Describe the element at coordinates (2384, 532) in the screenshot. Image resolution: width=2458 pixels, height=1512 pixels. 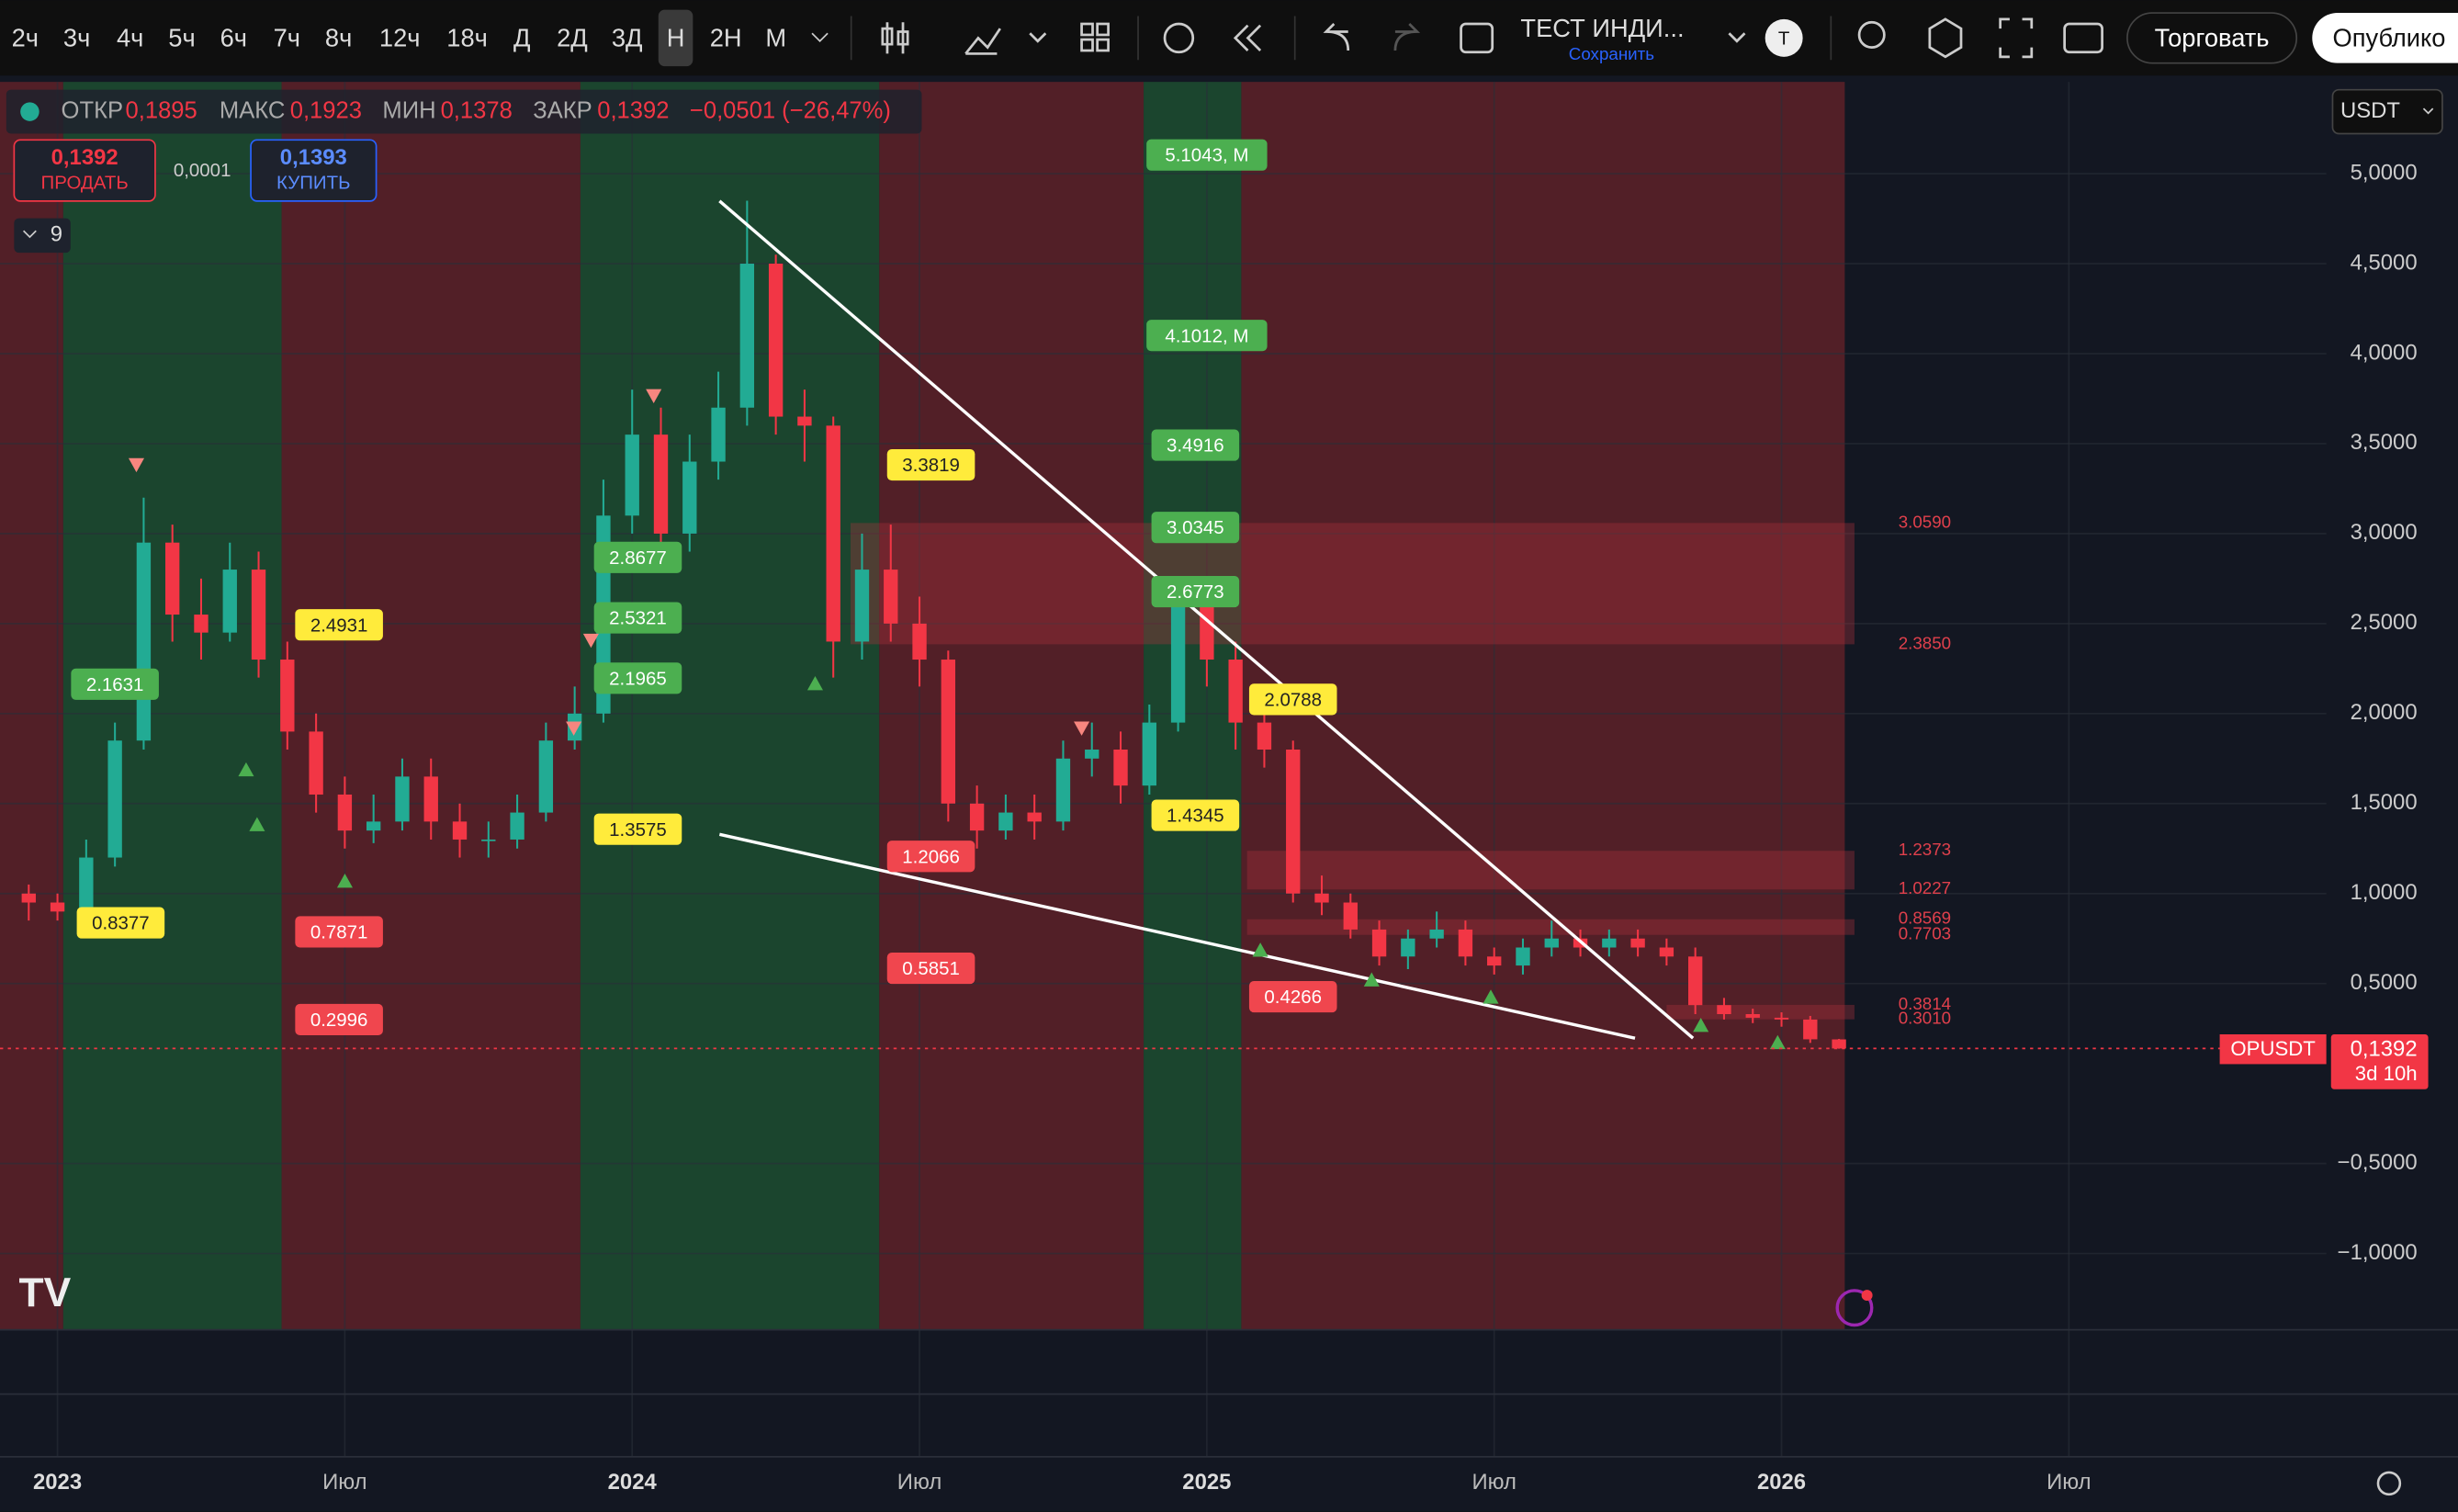
I see `y-tick-label: 3,0000` at that location.